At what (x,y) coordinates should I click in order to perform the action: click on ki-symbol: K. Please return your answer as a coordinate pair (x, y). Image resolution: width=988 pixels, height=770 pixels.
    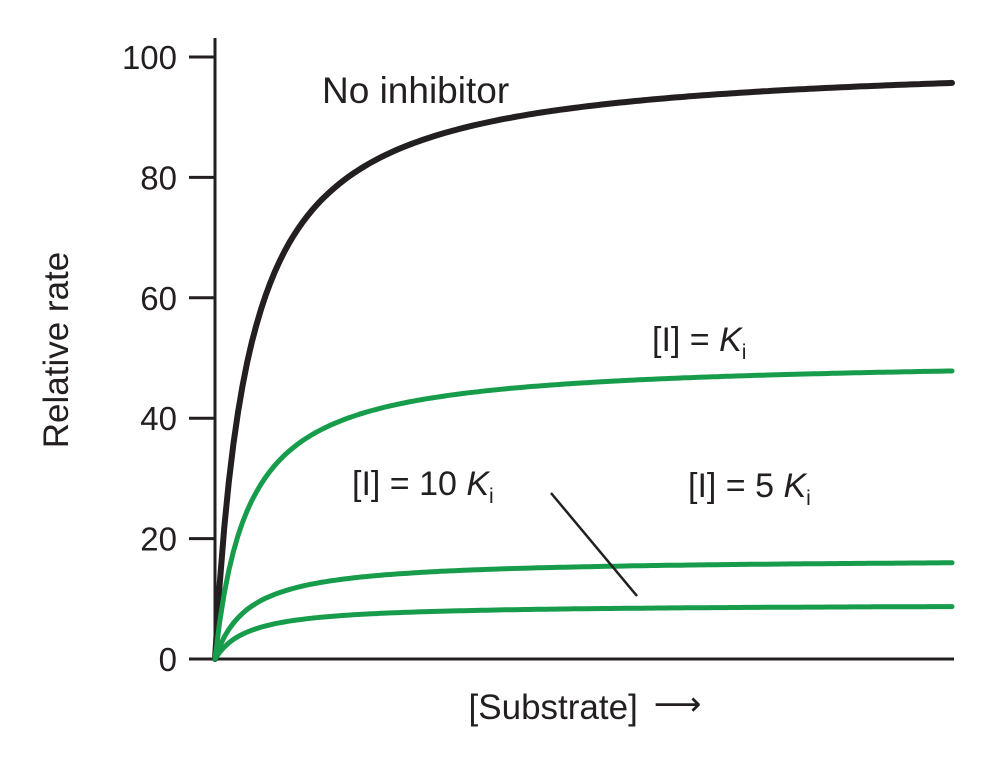
    Looking at the image, I should click on (730, 340).